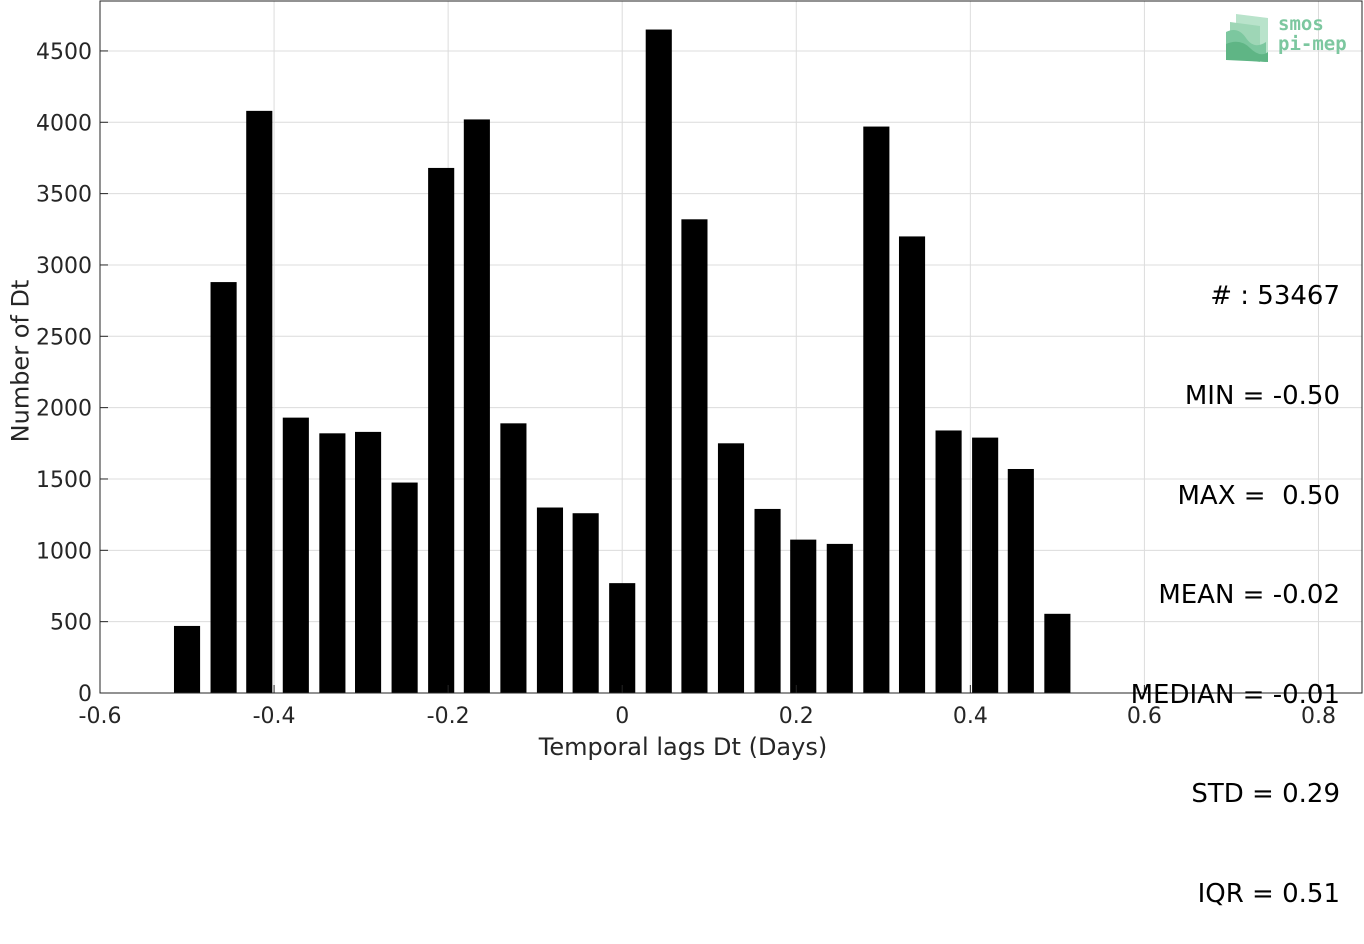 This screenshot has width=1364, height=944. I want to click on y-tick-label: 3500, so click(64, 195).